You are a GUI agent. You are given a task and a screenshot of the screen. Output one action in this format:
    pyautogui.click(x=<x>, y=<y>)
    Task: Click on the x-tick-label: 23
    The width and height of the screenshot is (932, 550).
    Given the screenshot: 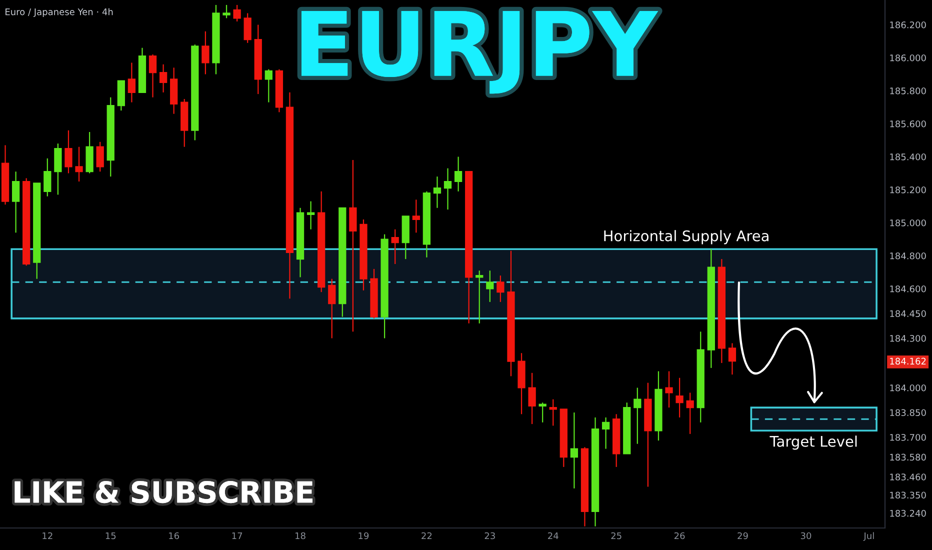 What is the action you would take?
    pyautogui.click(x=489, y=536)
    